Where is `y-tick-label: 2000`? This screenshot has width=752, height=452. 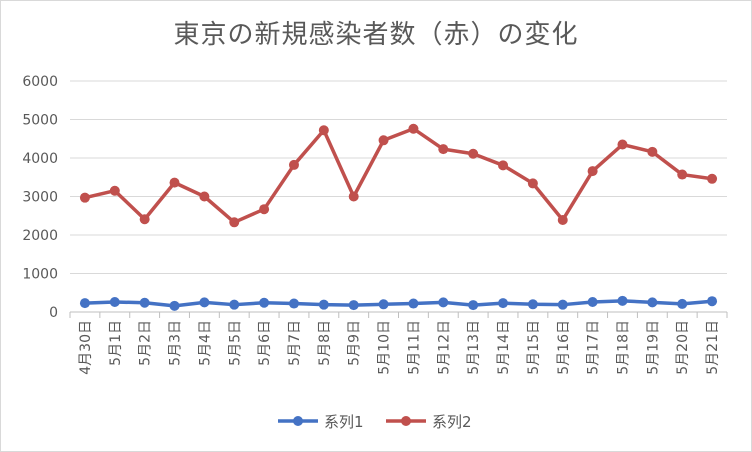
y-tick-label: 2000 is located at coordinates (40, 236).